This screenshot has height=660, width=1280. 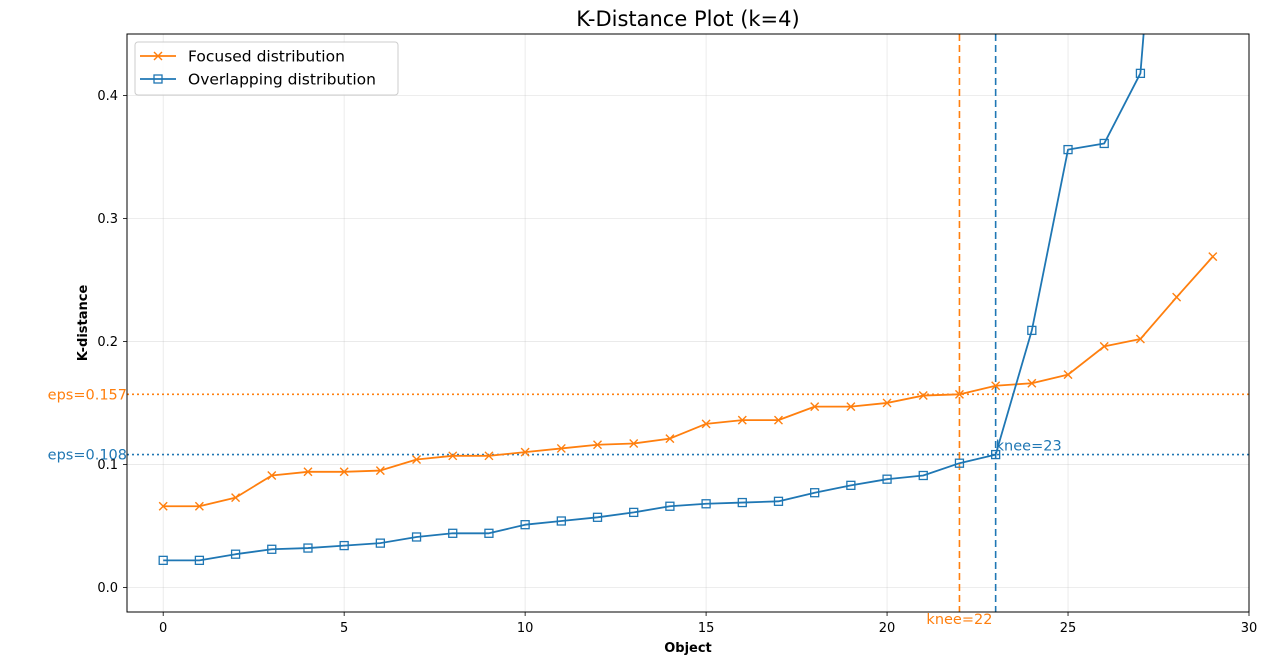 What do you see at coordinates (266, 57) in the screenshot?
I see `legend-label: Focused distribution` at bounding box center [266, 57].